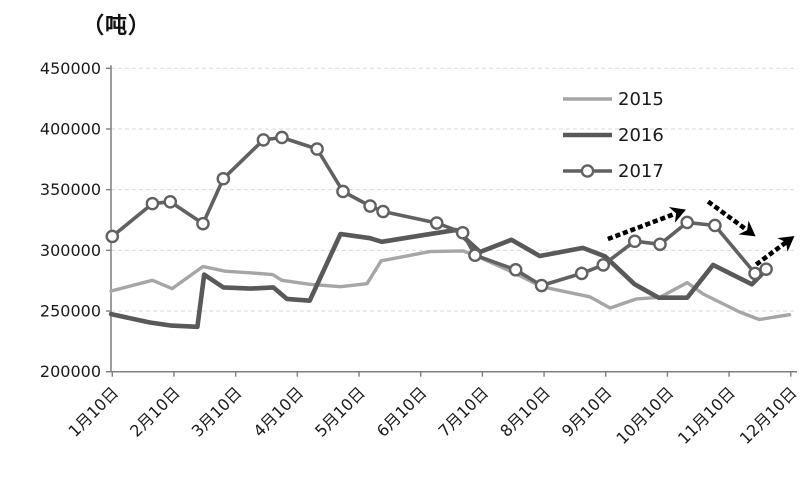 This screenshot has height=495, width=807. I want to click on x-axis-label: 2月10日, so click(155, 412).